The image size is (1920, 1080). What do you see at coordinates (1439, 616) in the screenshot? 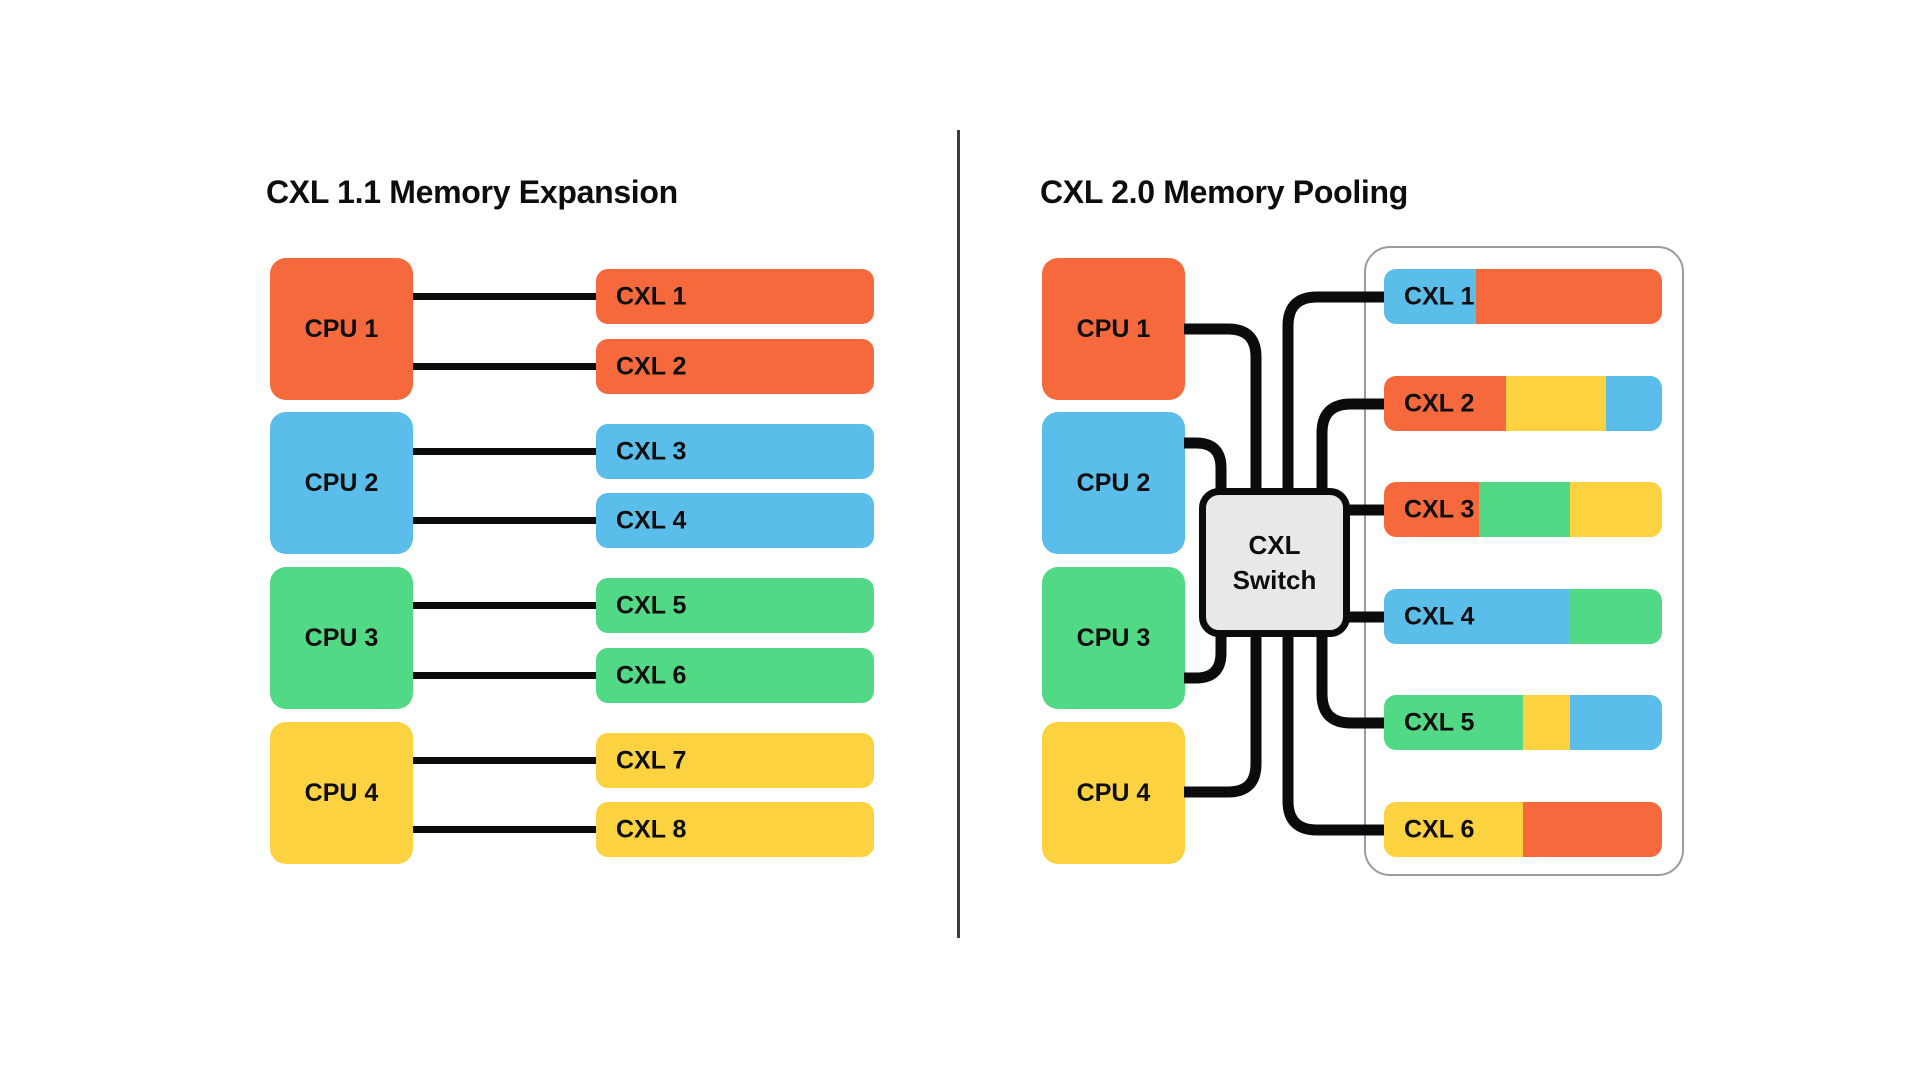
I see `pool-module-cxl-4-label: CXL 4` at bounding box center [1439, 616].